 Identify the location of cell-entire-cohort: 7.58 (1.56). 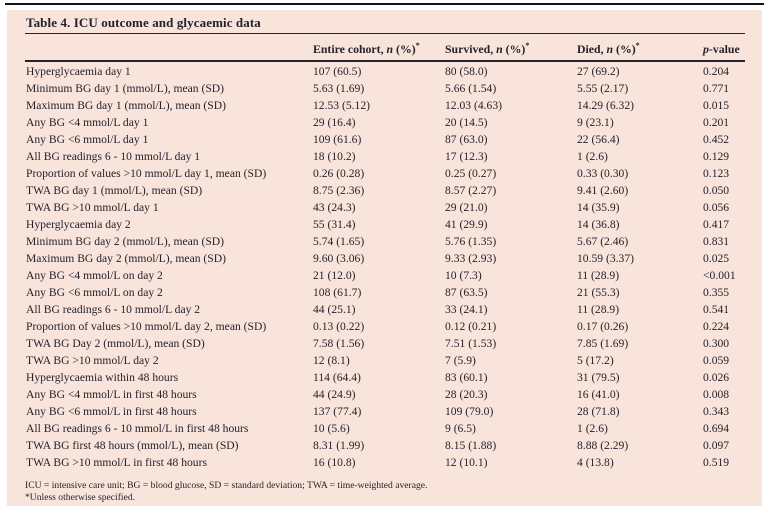
(339, 343).